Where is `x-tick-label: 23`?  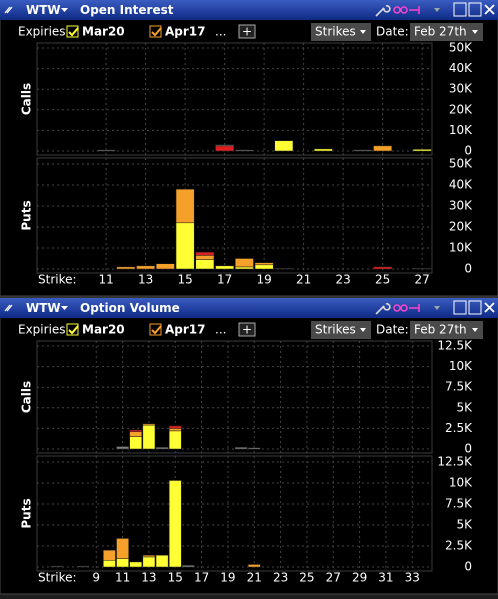
x-tick-label: 23 is located at coordinates (280, 578).